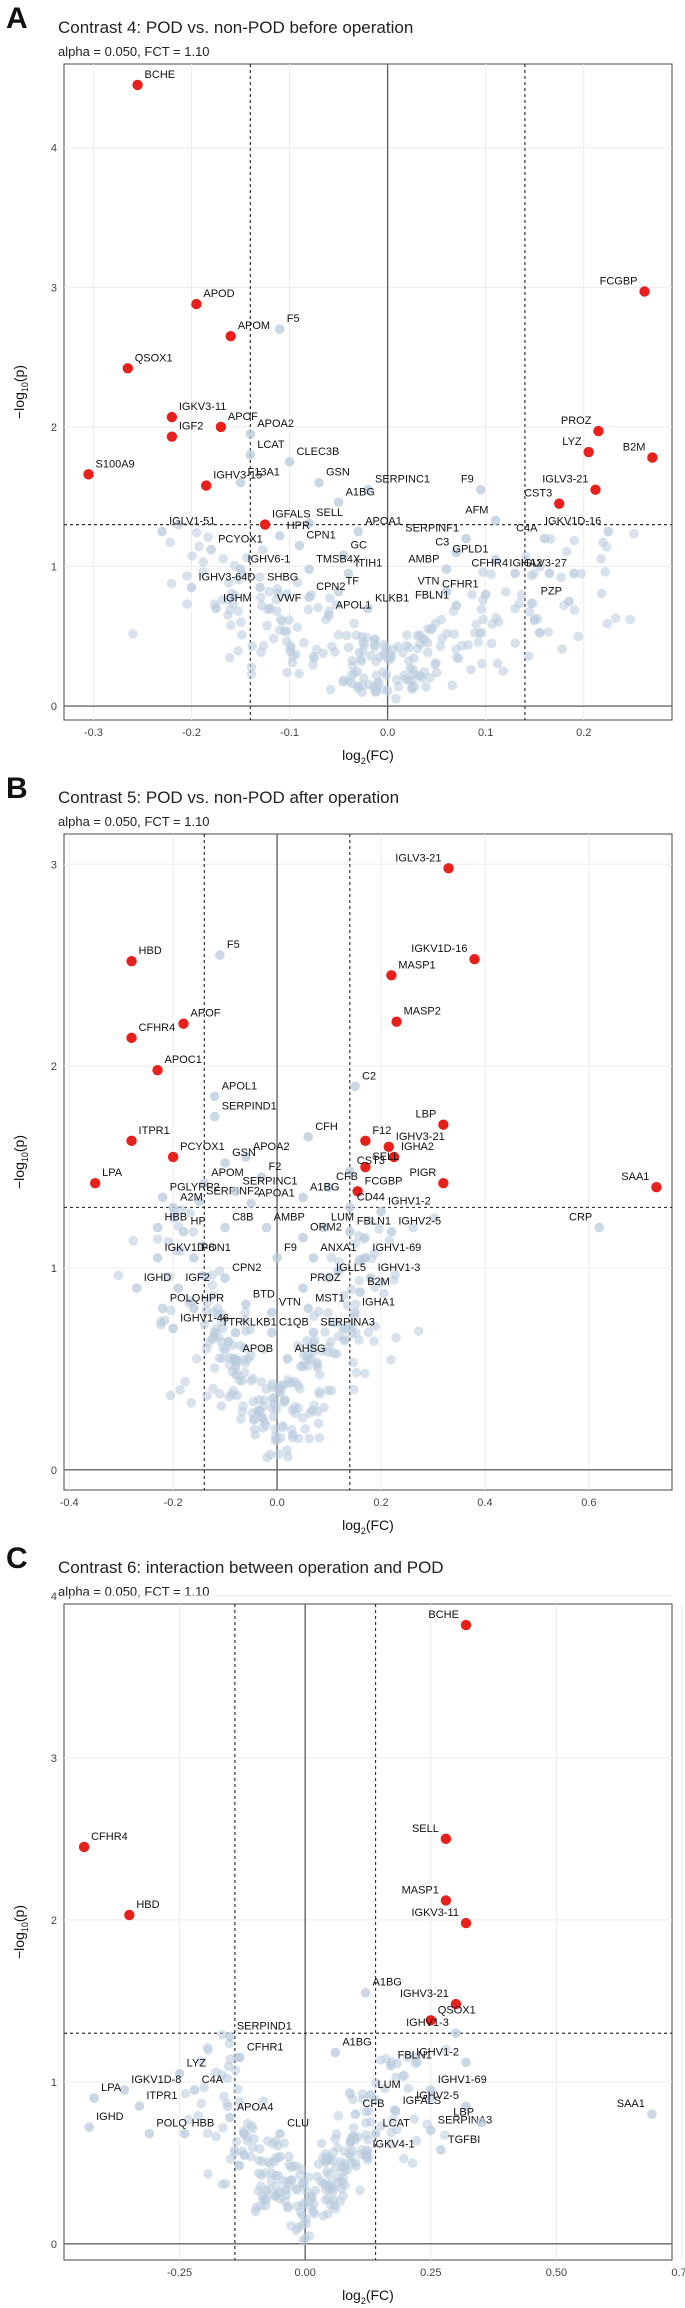 This screenshot has height=2308, width=685. What do you see at coordinates (329, 1298) in the screenshot?
I see `point-label: MST1` at bounding box center [329, 1298].